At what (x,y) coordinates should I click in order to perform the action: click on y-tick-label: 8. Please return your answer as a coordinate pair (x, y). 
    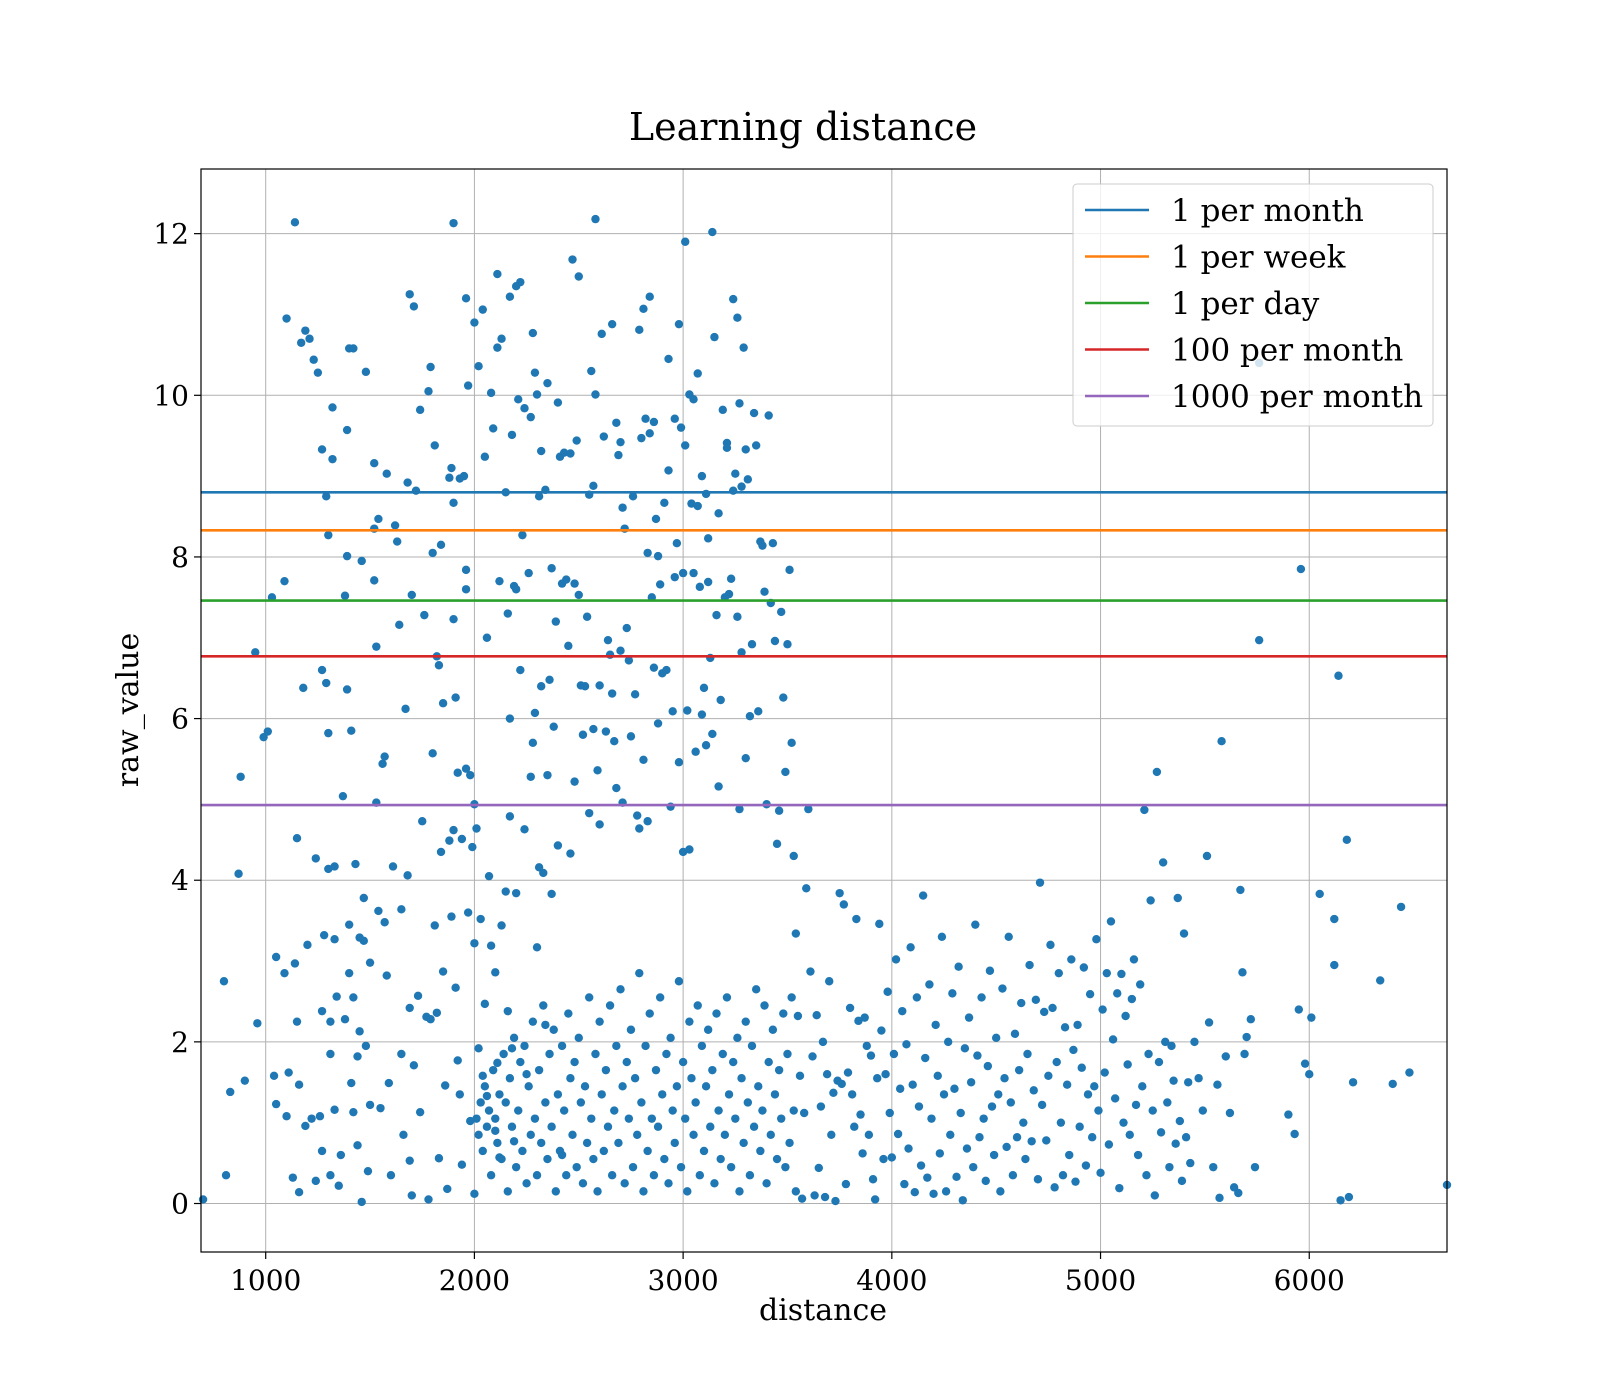
    Looking at the image, I should click on (180, 557).